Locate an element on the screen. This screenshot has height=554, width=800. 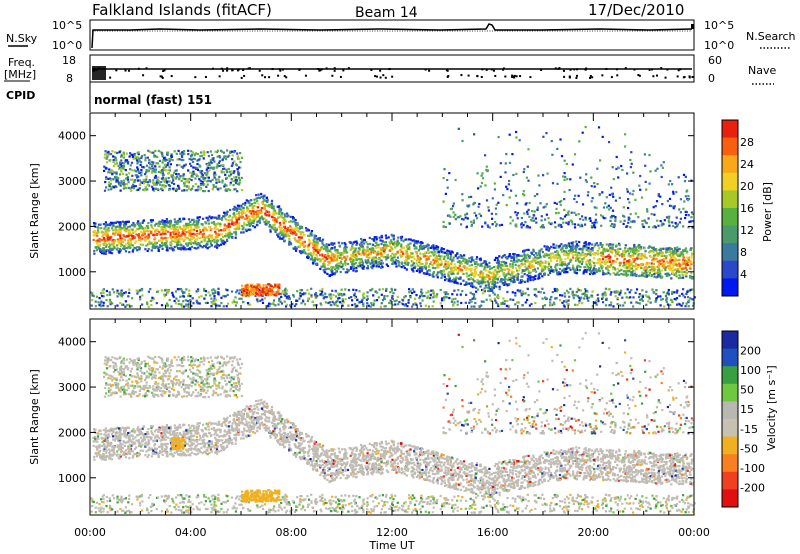
nsky-label: N.Sky is located at coordinates (22, 38).